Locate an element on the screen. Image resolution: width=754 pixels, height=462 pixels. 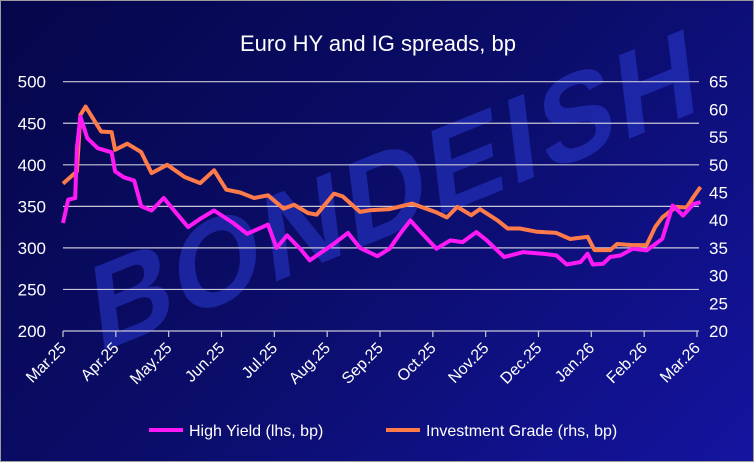
y-left-tick-label: 250 is located at coordinates (32, 289).